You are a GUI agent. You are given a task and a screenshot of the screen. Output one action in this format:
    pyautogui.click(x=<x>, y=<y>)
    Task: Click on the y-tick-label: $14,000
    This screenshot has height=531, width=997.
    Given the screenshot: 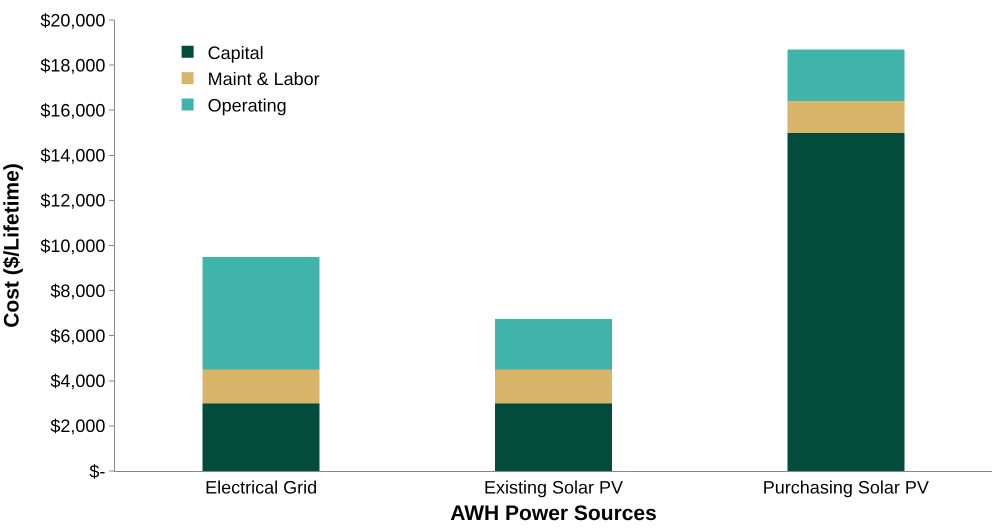 What is the action you would take?
    pyautogui.click(x=73, y=156)
    